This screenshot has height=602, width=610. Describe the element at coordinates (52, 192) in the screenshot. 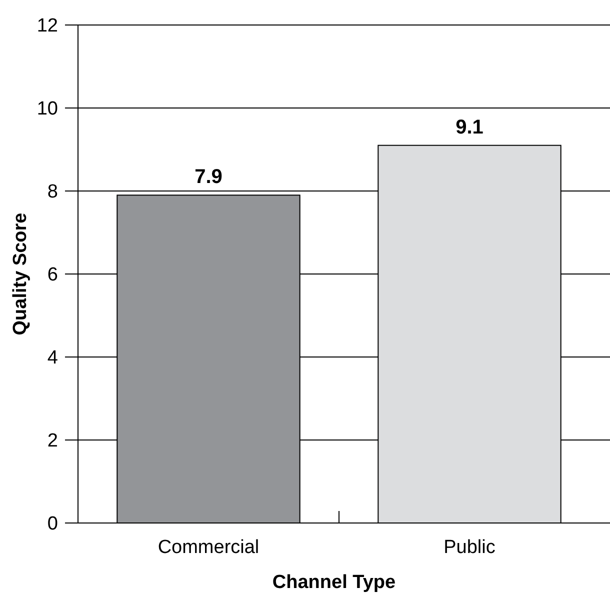

I see `y-tick-label: 8` at that location.